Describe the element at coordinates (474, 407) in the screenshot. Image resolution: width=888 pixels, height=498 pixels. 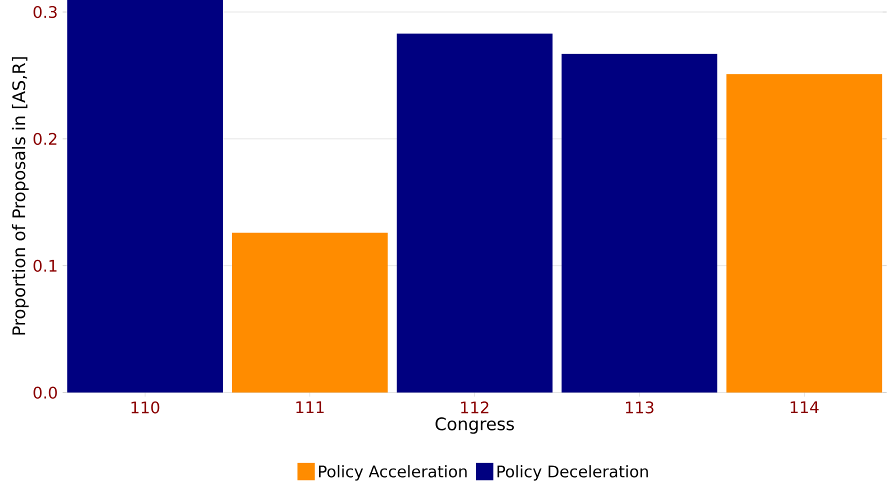
I see `x-tick-label: 112` at that location.